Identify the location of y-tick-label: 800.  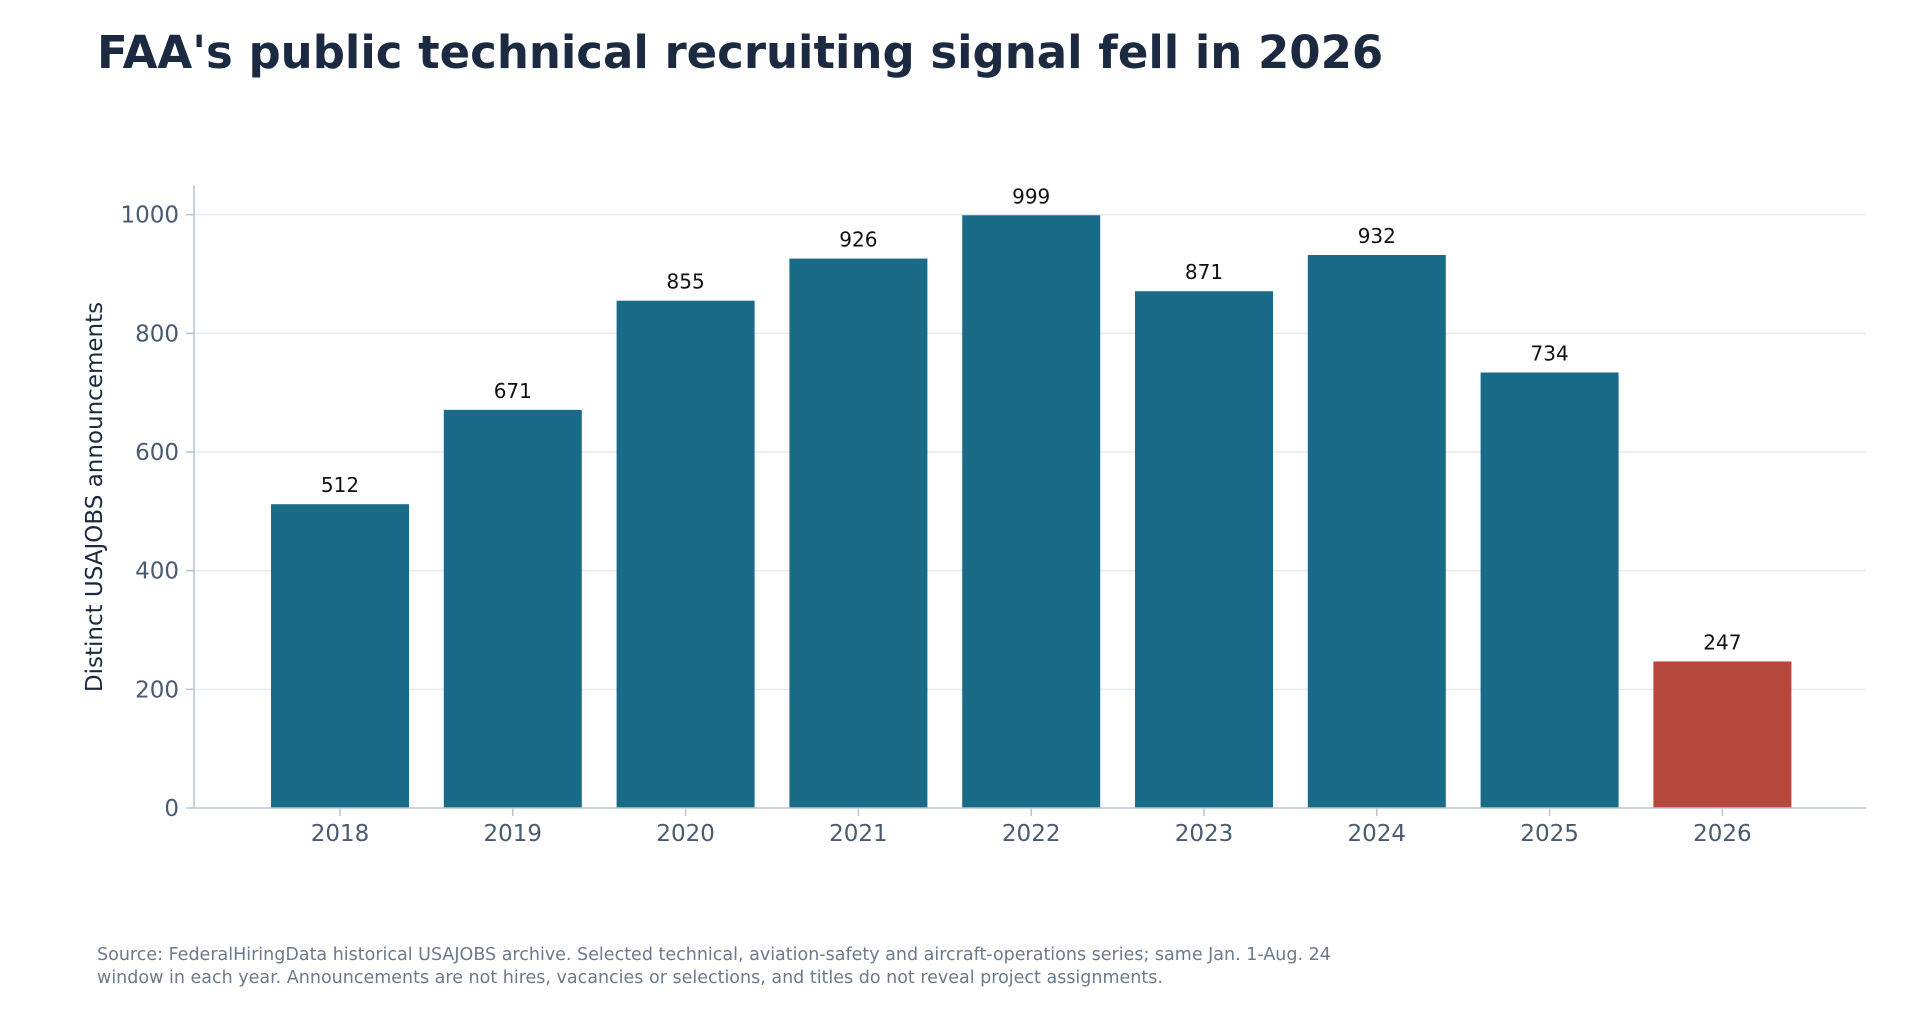
(157, 334).